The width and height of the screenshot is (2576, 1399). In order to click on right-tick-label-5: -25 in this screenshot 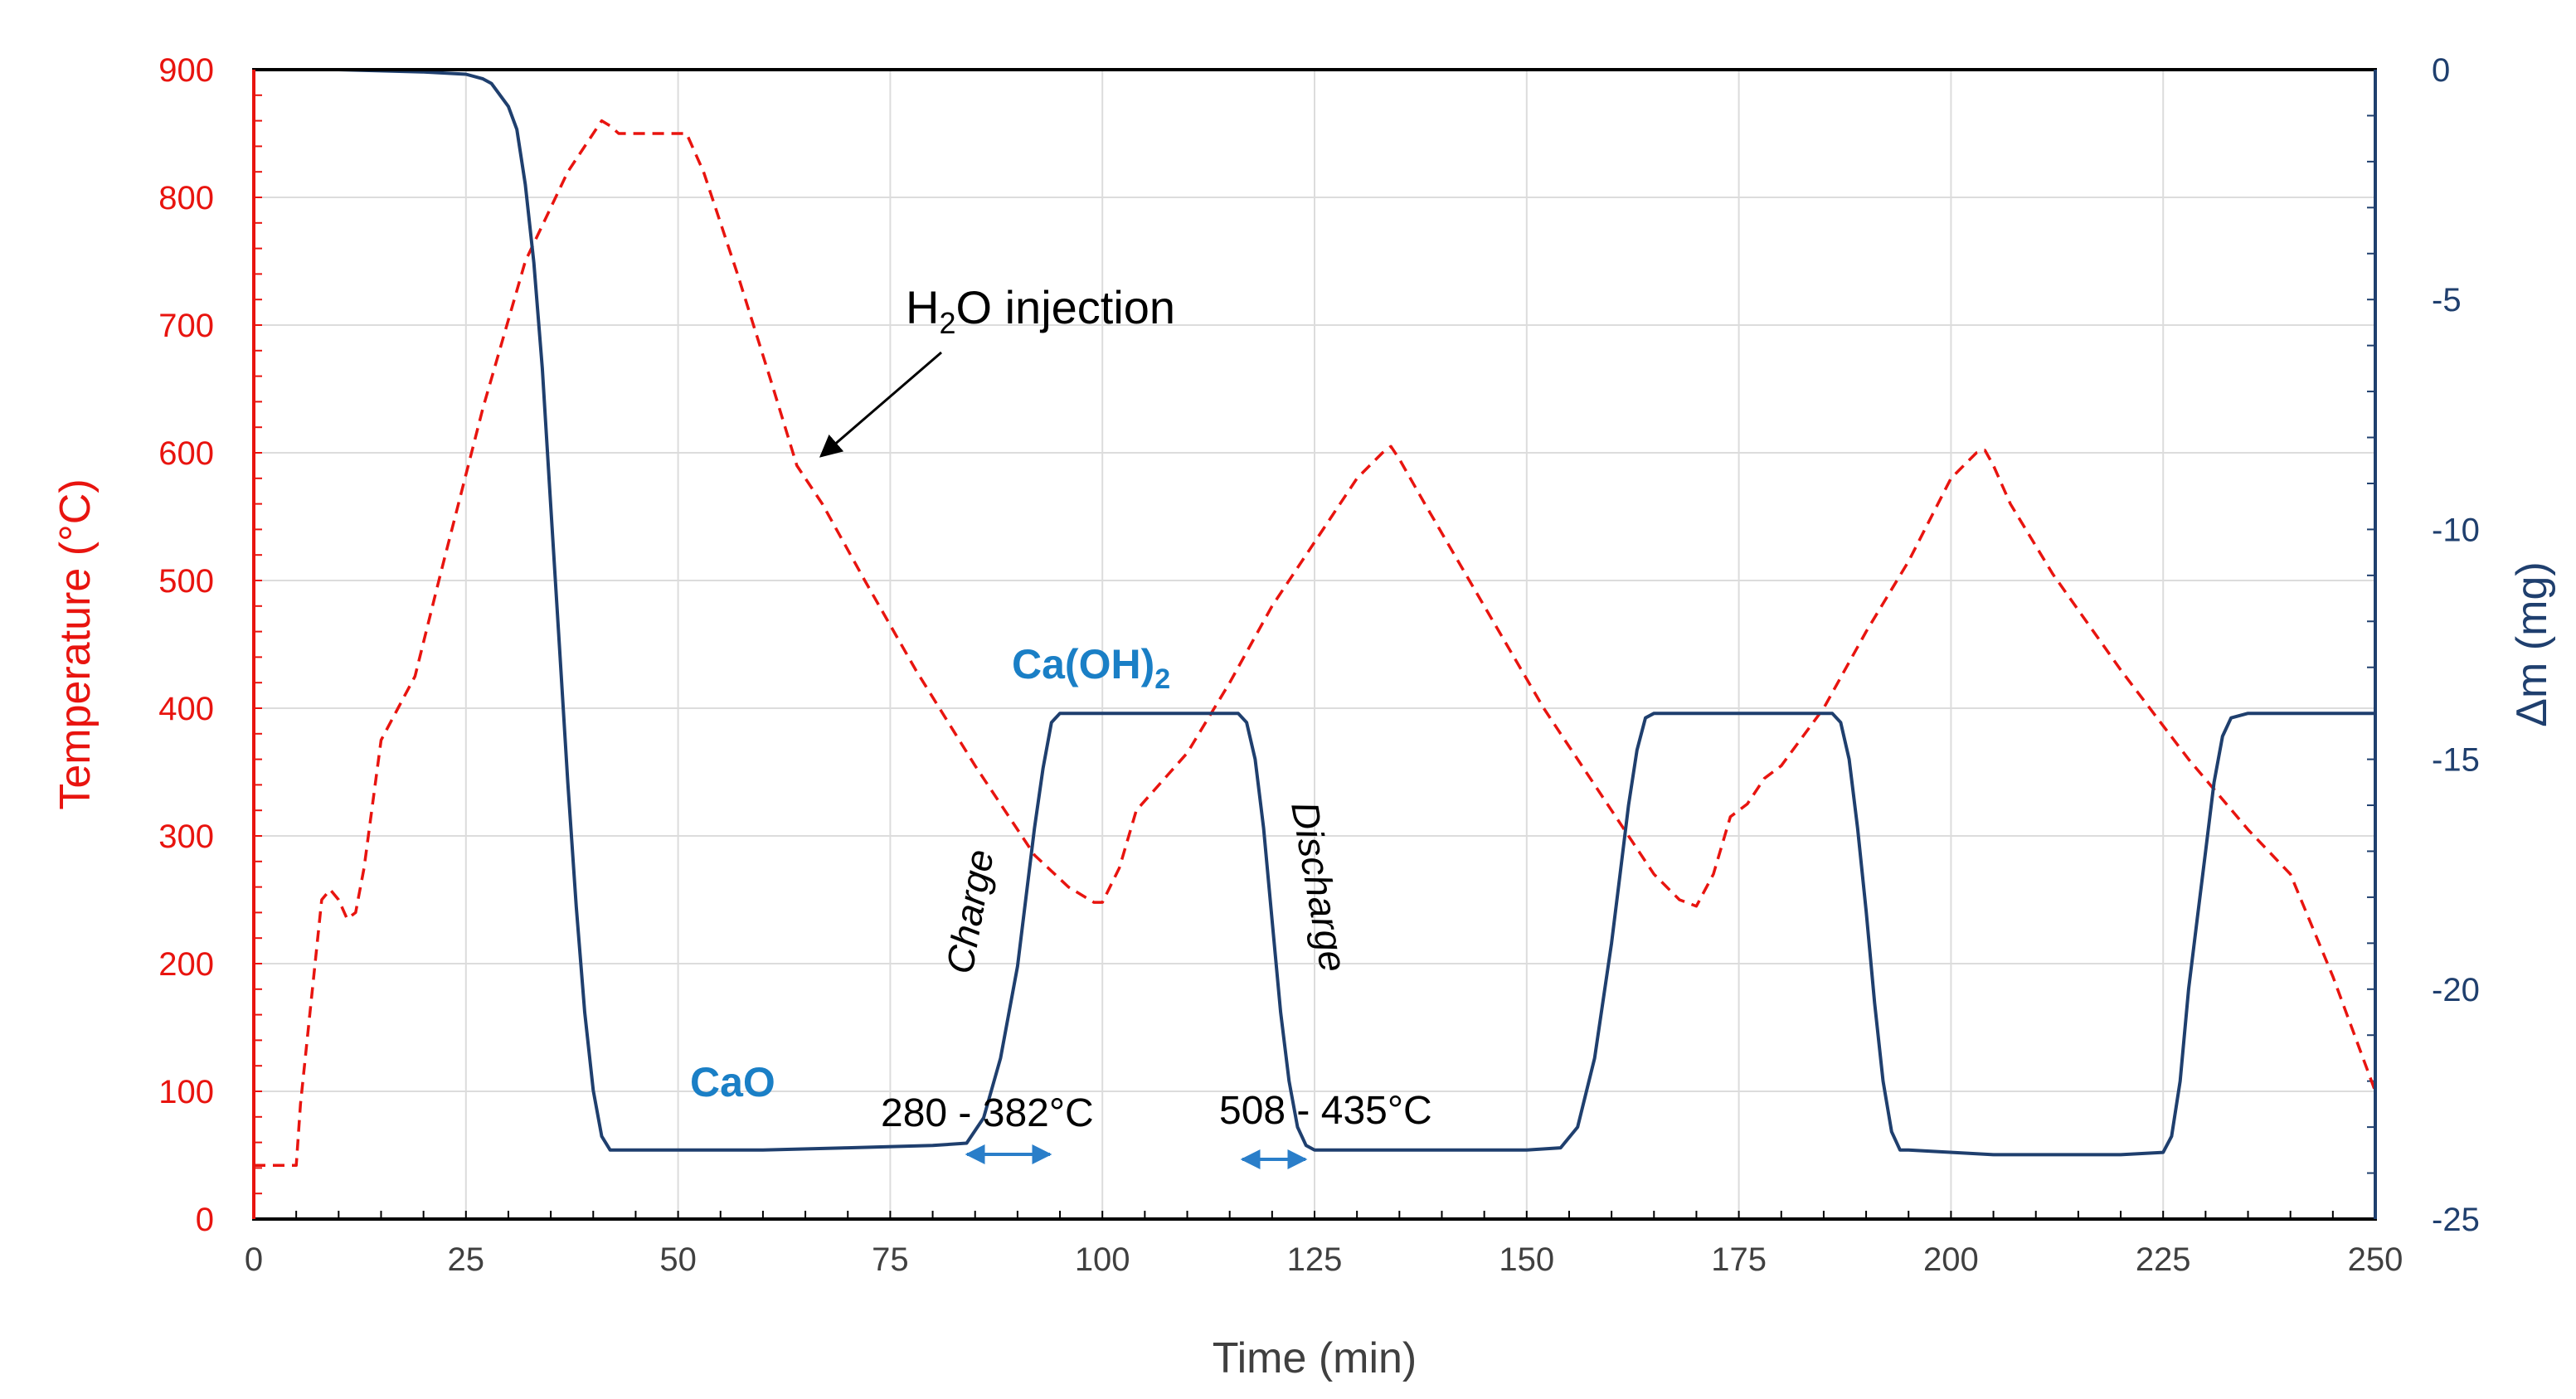, I will do `click(2456, 1220)`.